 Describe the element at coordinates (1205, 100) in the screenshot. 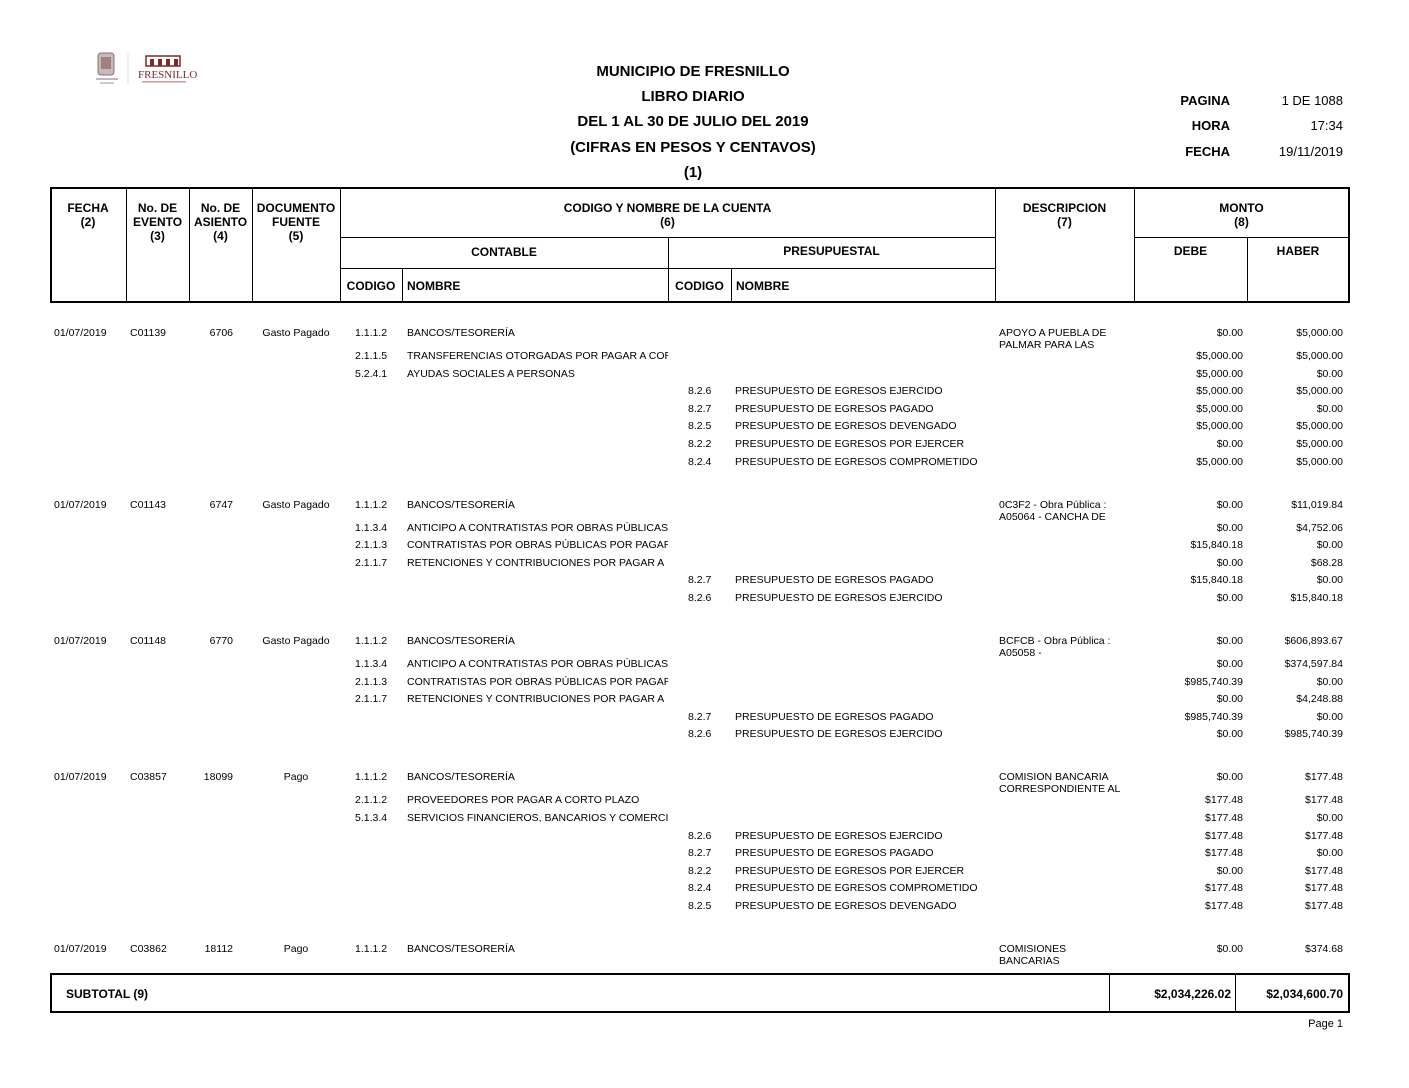

I see `pagina-label: PAGINA` at that location.